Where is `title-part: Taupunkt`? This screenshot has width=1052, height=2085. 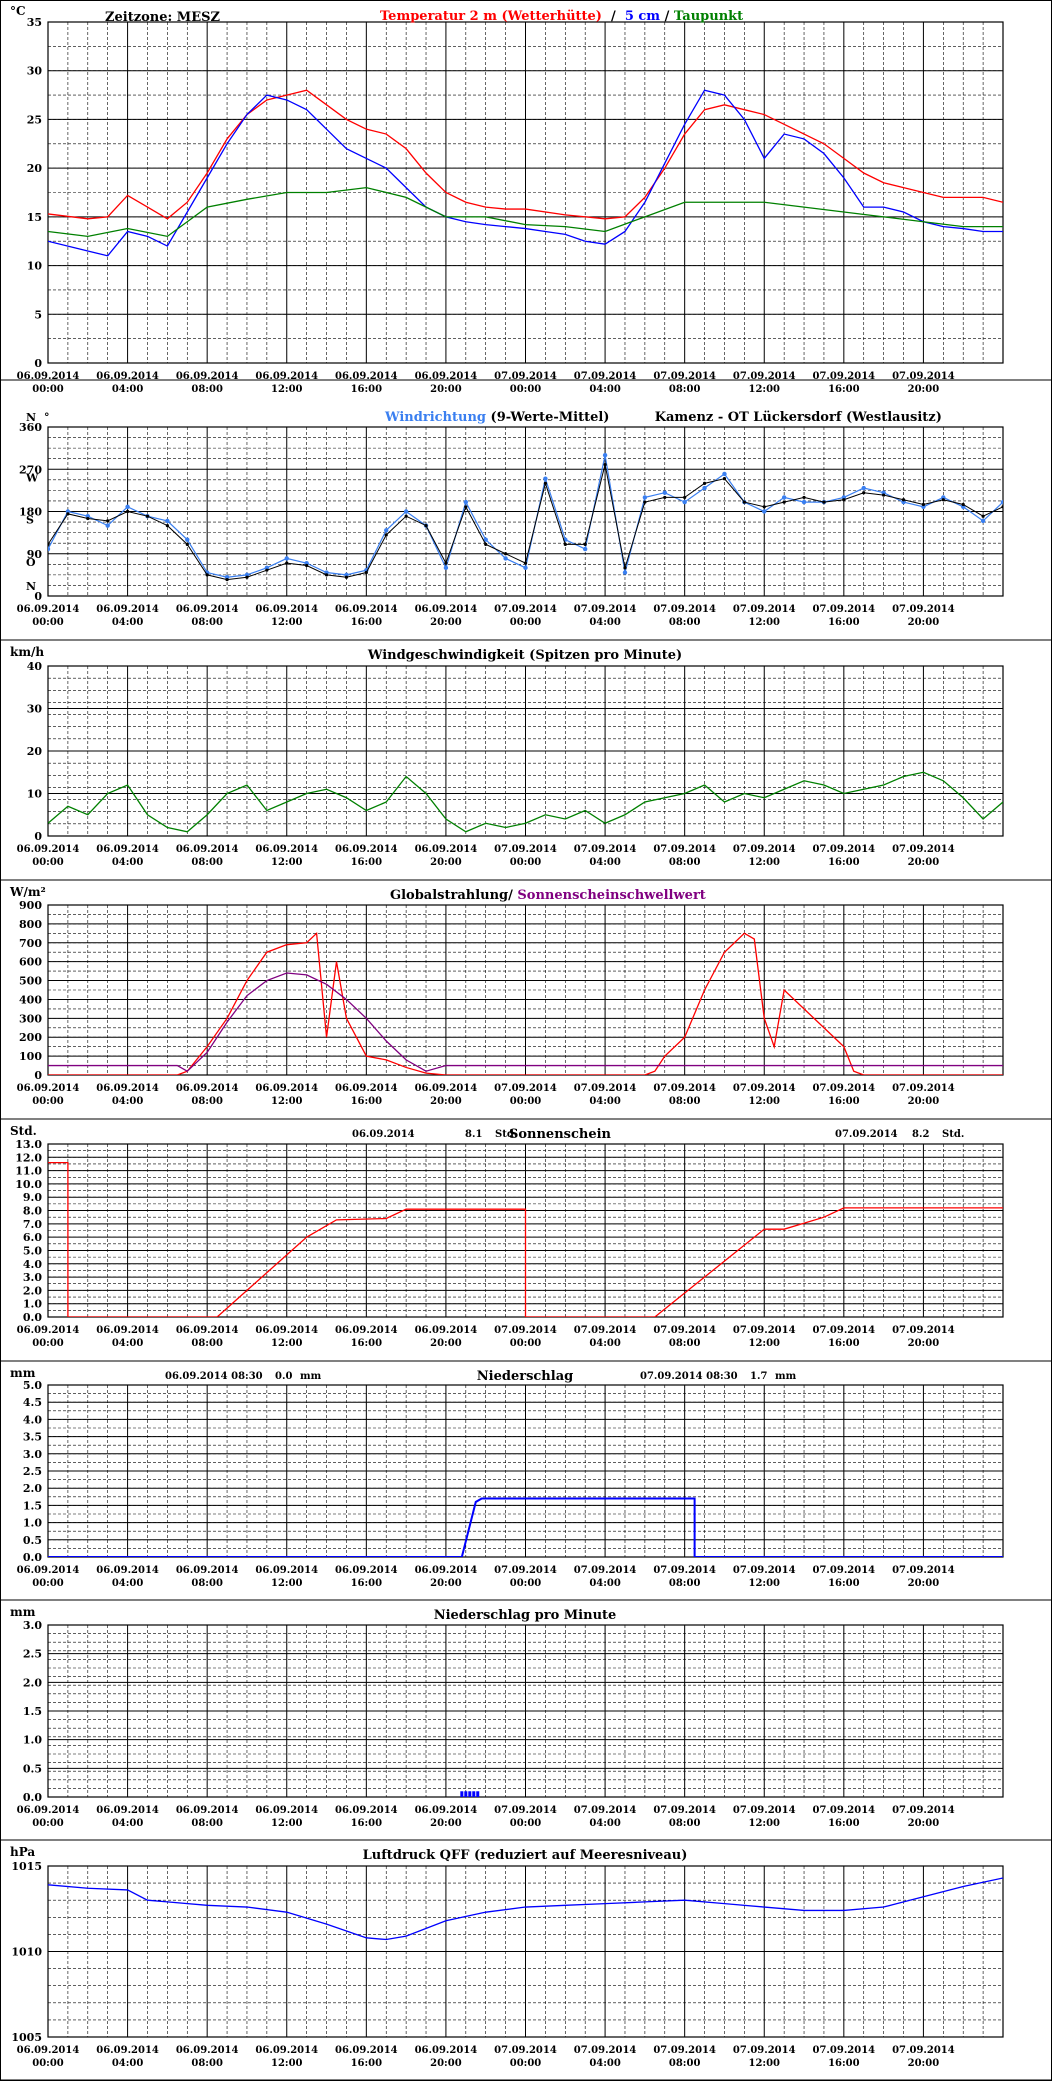
title-part: Taupunkt is located at coordinates (708, 16).